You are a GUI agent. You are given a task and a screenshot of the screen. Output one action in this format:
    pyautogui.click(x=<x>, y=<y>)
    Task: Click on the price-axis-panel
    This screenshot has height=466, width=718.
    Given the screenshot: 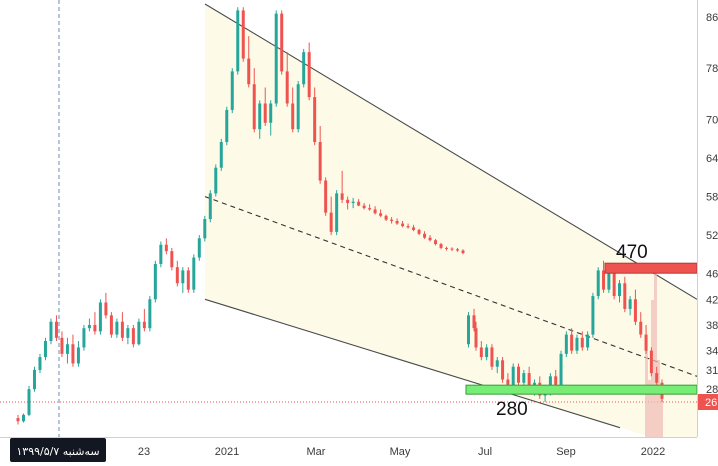 What is the action you would take?
    pyautogui.click(x=707, y=233)
    